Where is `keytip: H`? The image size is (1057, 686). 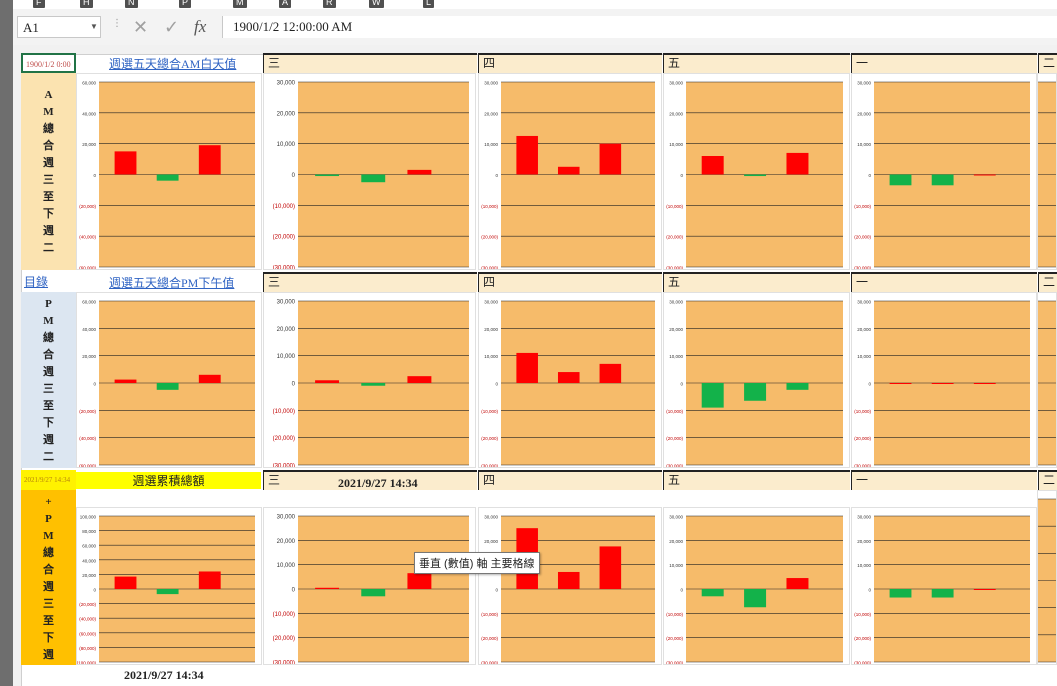 keytip: H is located at coordinates (86, 4).